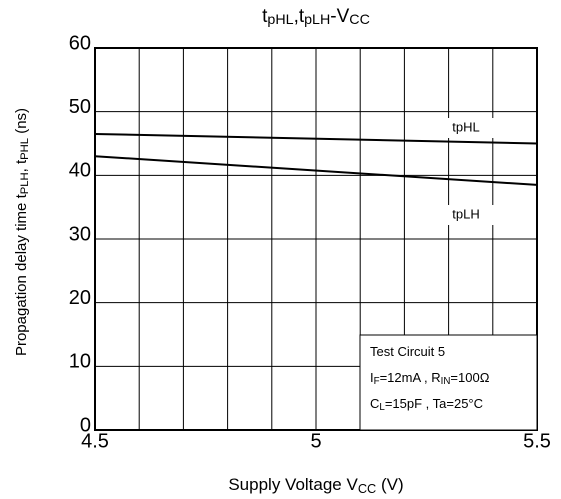 This screenshot has height=499, width=561. I want to click on chart-title-part: pHL, so click(280, 20).